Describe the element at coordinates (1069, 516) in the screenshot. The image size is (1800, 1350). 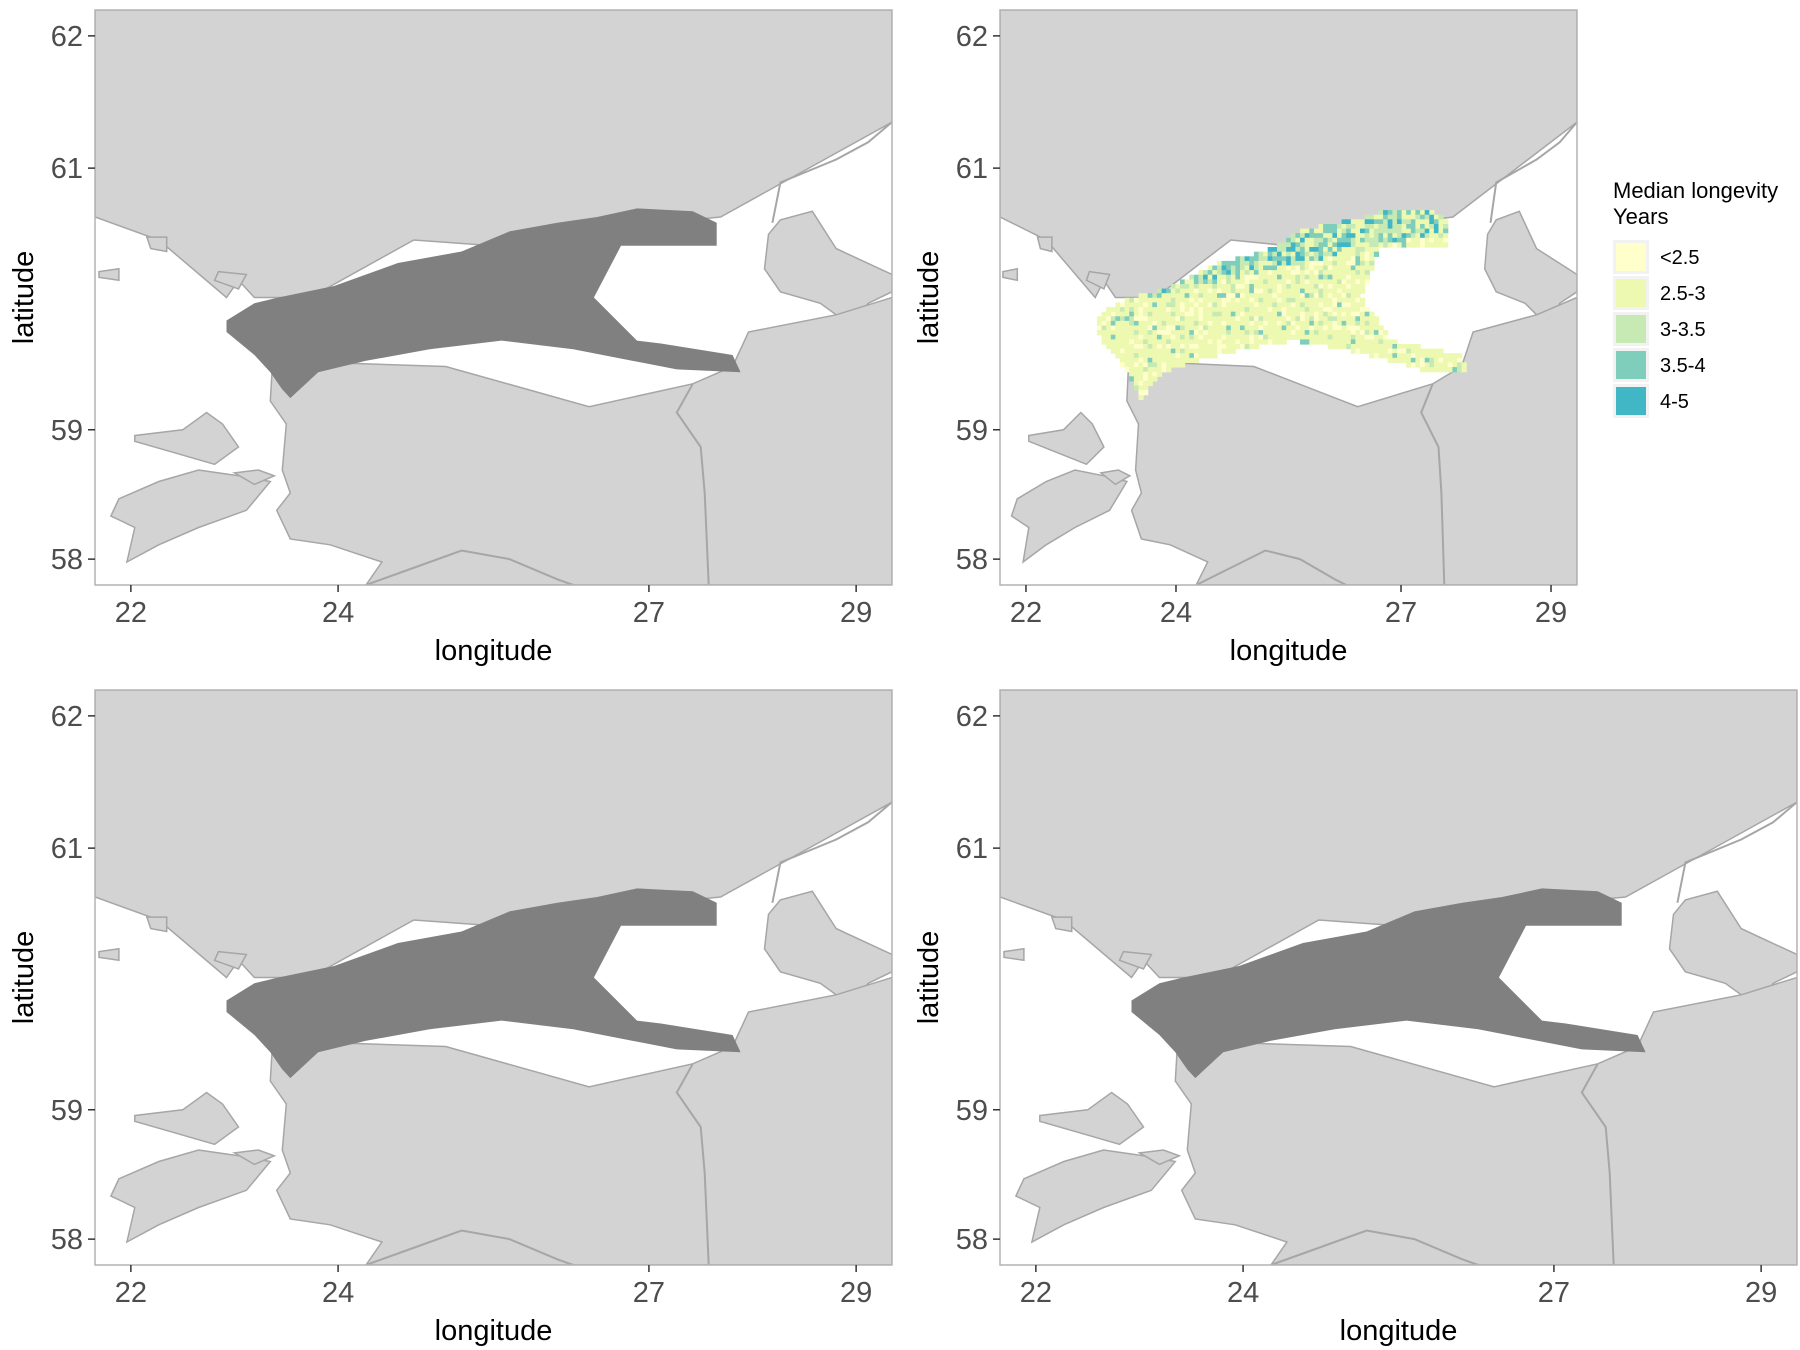
I see `land-polygon` at that location.